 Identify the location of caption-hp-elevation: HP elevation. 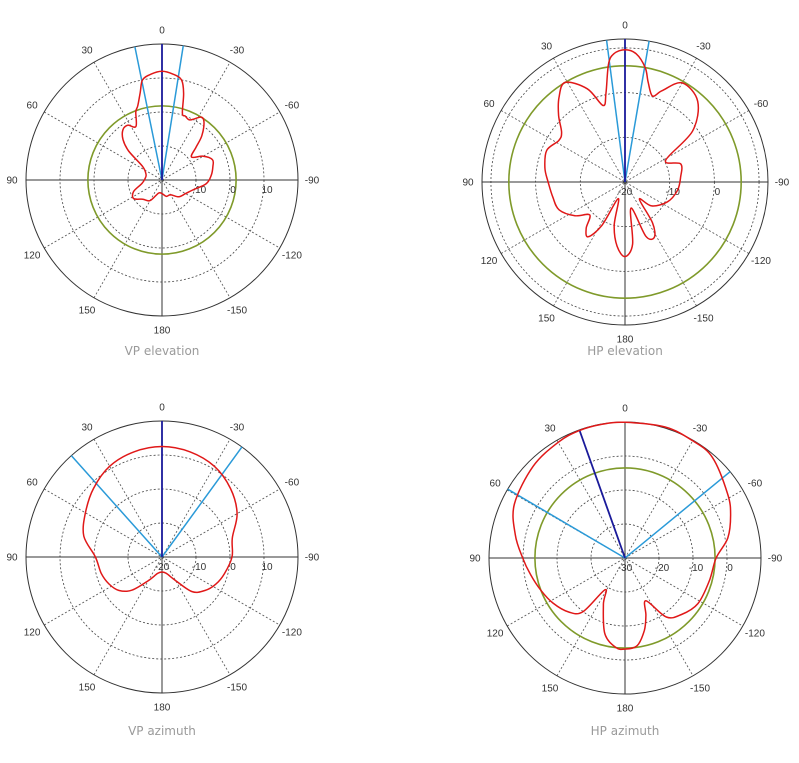
(625, 351).